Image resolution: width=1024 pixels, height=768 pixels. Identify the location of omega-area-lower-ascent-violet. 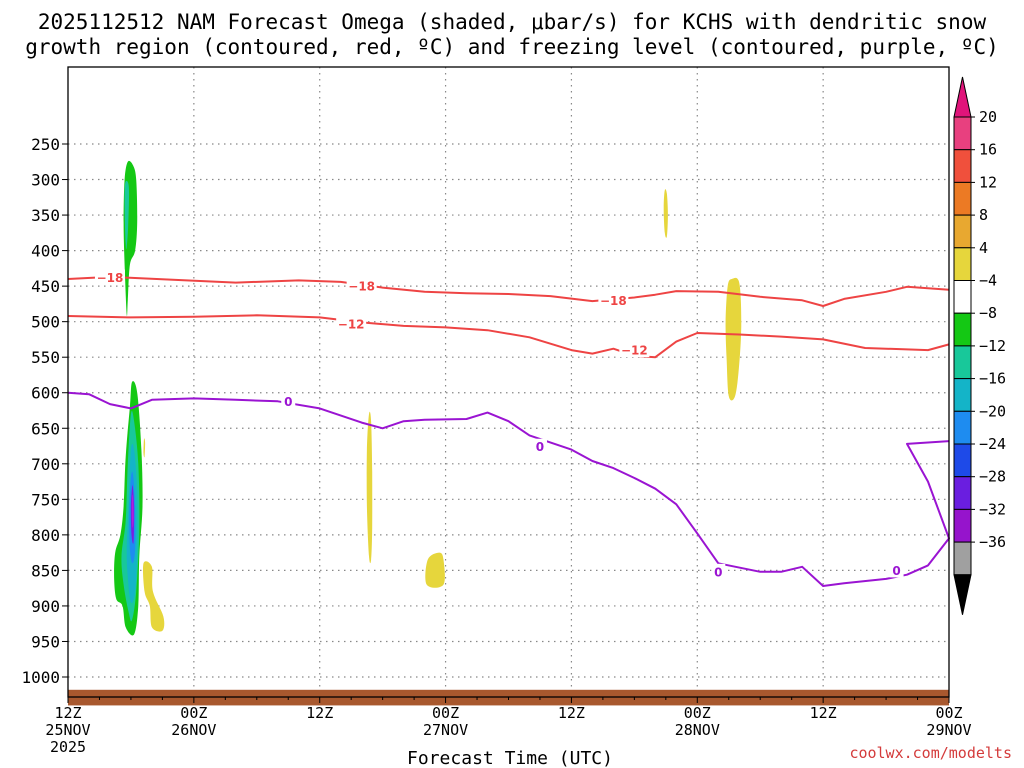
(132, 511).